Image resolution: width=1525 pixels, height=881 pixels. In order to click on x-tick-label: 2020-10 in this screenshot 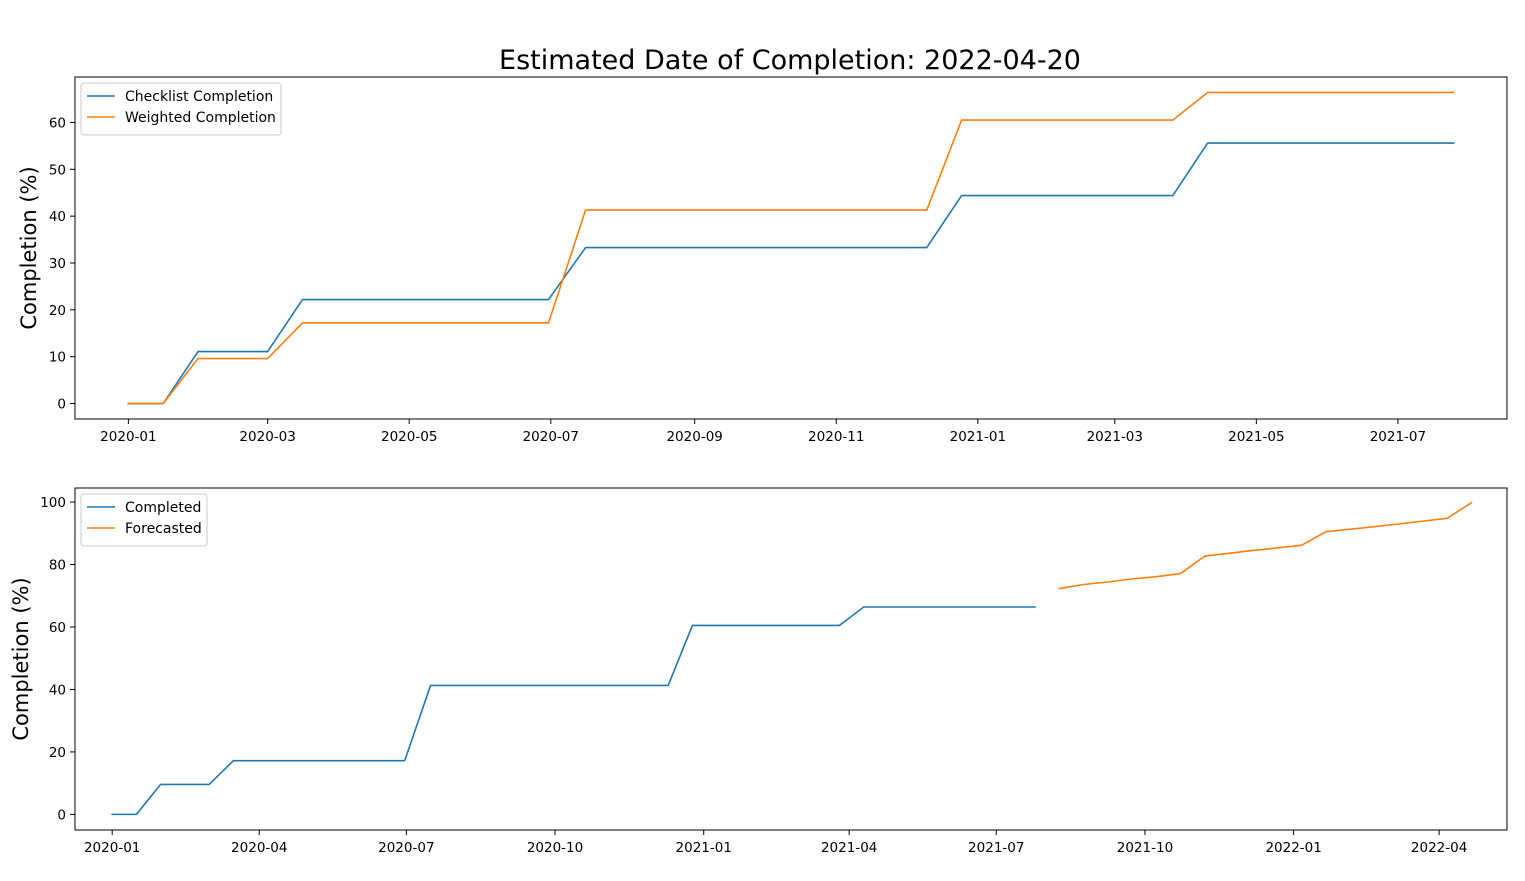, I will do `click(555, 848)`.